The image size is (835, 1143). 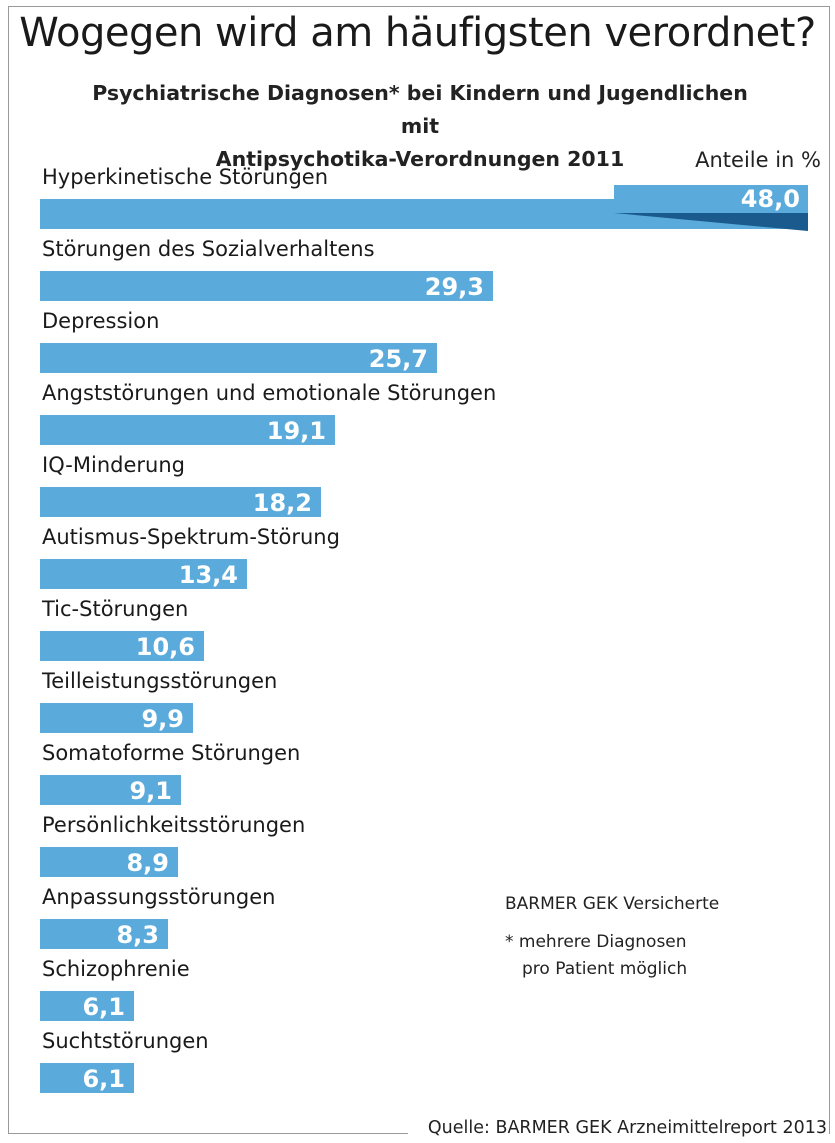 What do you see at coordinates (171, 753) in the screenshot?
I see `bar-label: Somatoforme Störungen` at bounding box center [171, 753].